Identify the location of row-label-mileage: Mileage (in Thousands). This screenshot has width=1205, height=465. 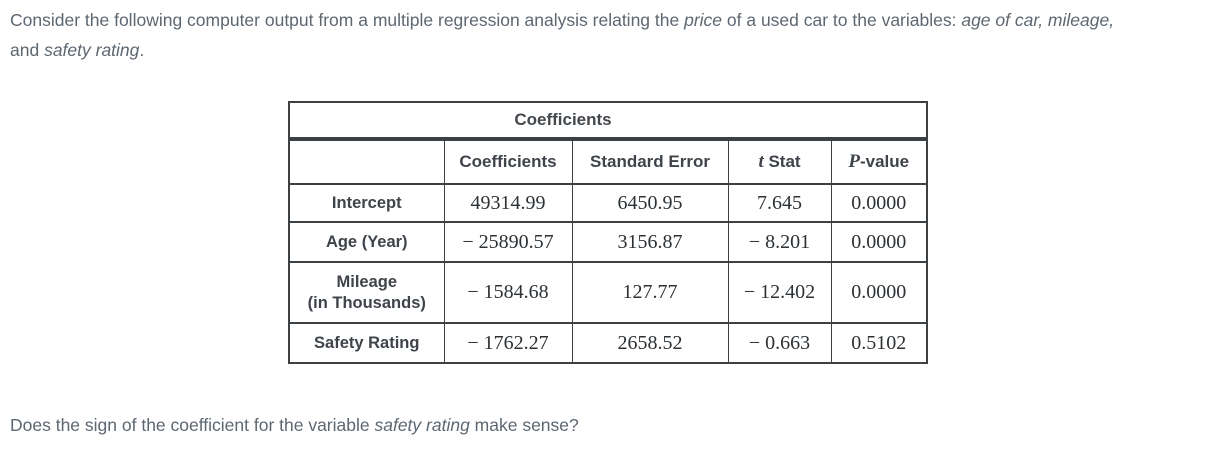
(366, 292).